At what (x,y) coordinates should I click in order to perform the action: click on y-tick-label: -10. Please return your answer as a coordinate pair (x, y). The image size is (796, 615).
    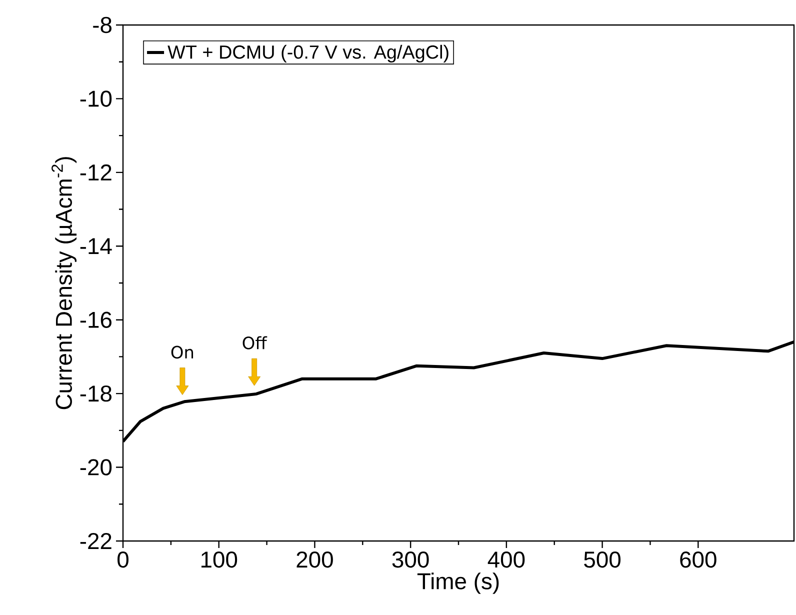
    Looking at the image, I should click on (96, 98).